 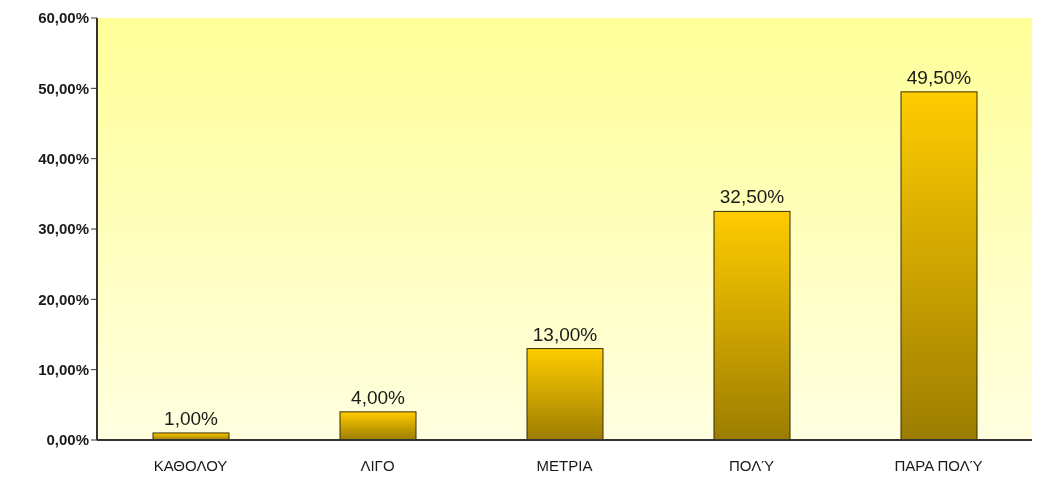 I want to click on y-tick-label: 60,00%, so click(x=63, y=18).